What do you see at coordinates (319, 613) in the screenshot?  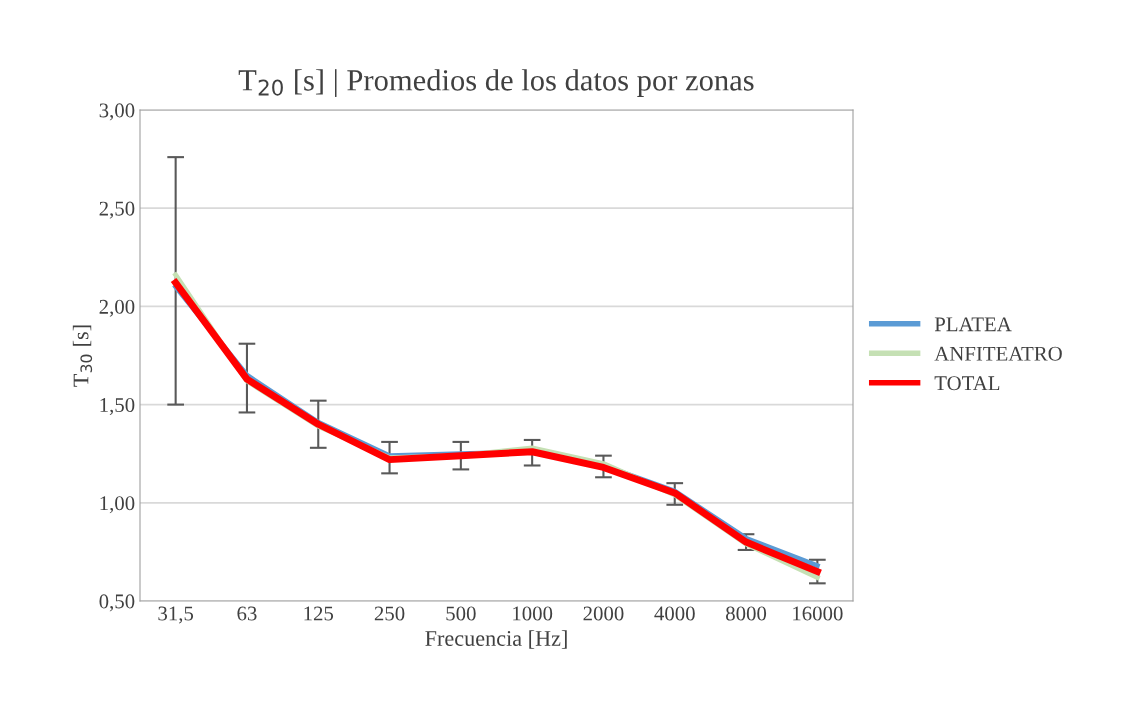 I see `x-tick-label: 125` at bounding box center [319, 613].